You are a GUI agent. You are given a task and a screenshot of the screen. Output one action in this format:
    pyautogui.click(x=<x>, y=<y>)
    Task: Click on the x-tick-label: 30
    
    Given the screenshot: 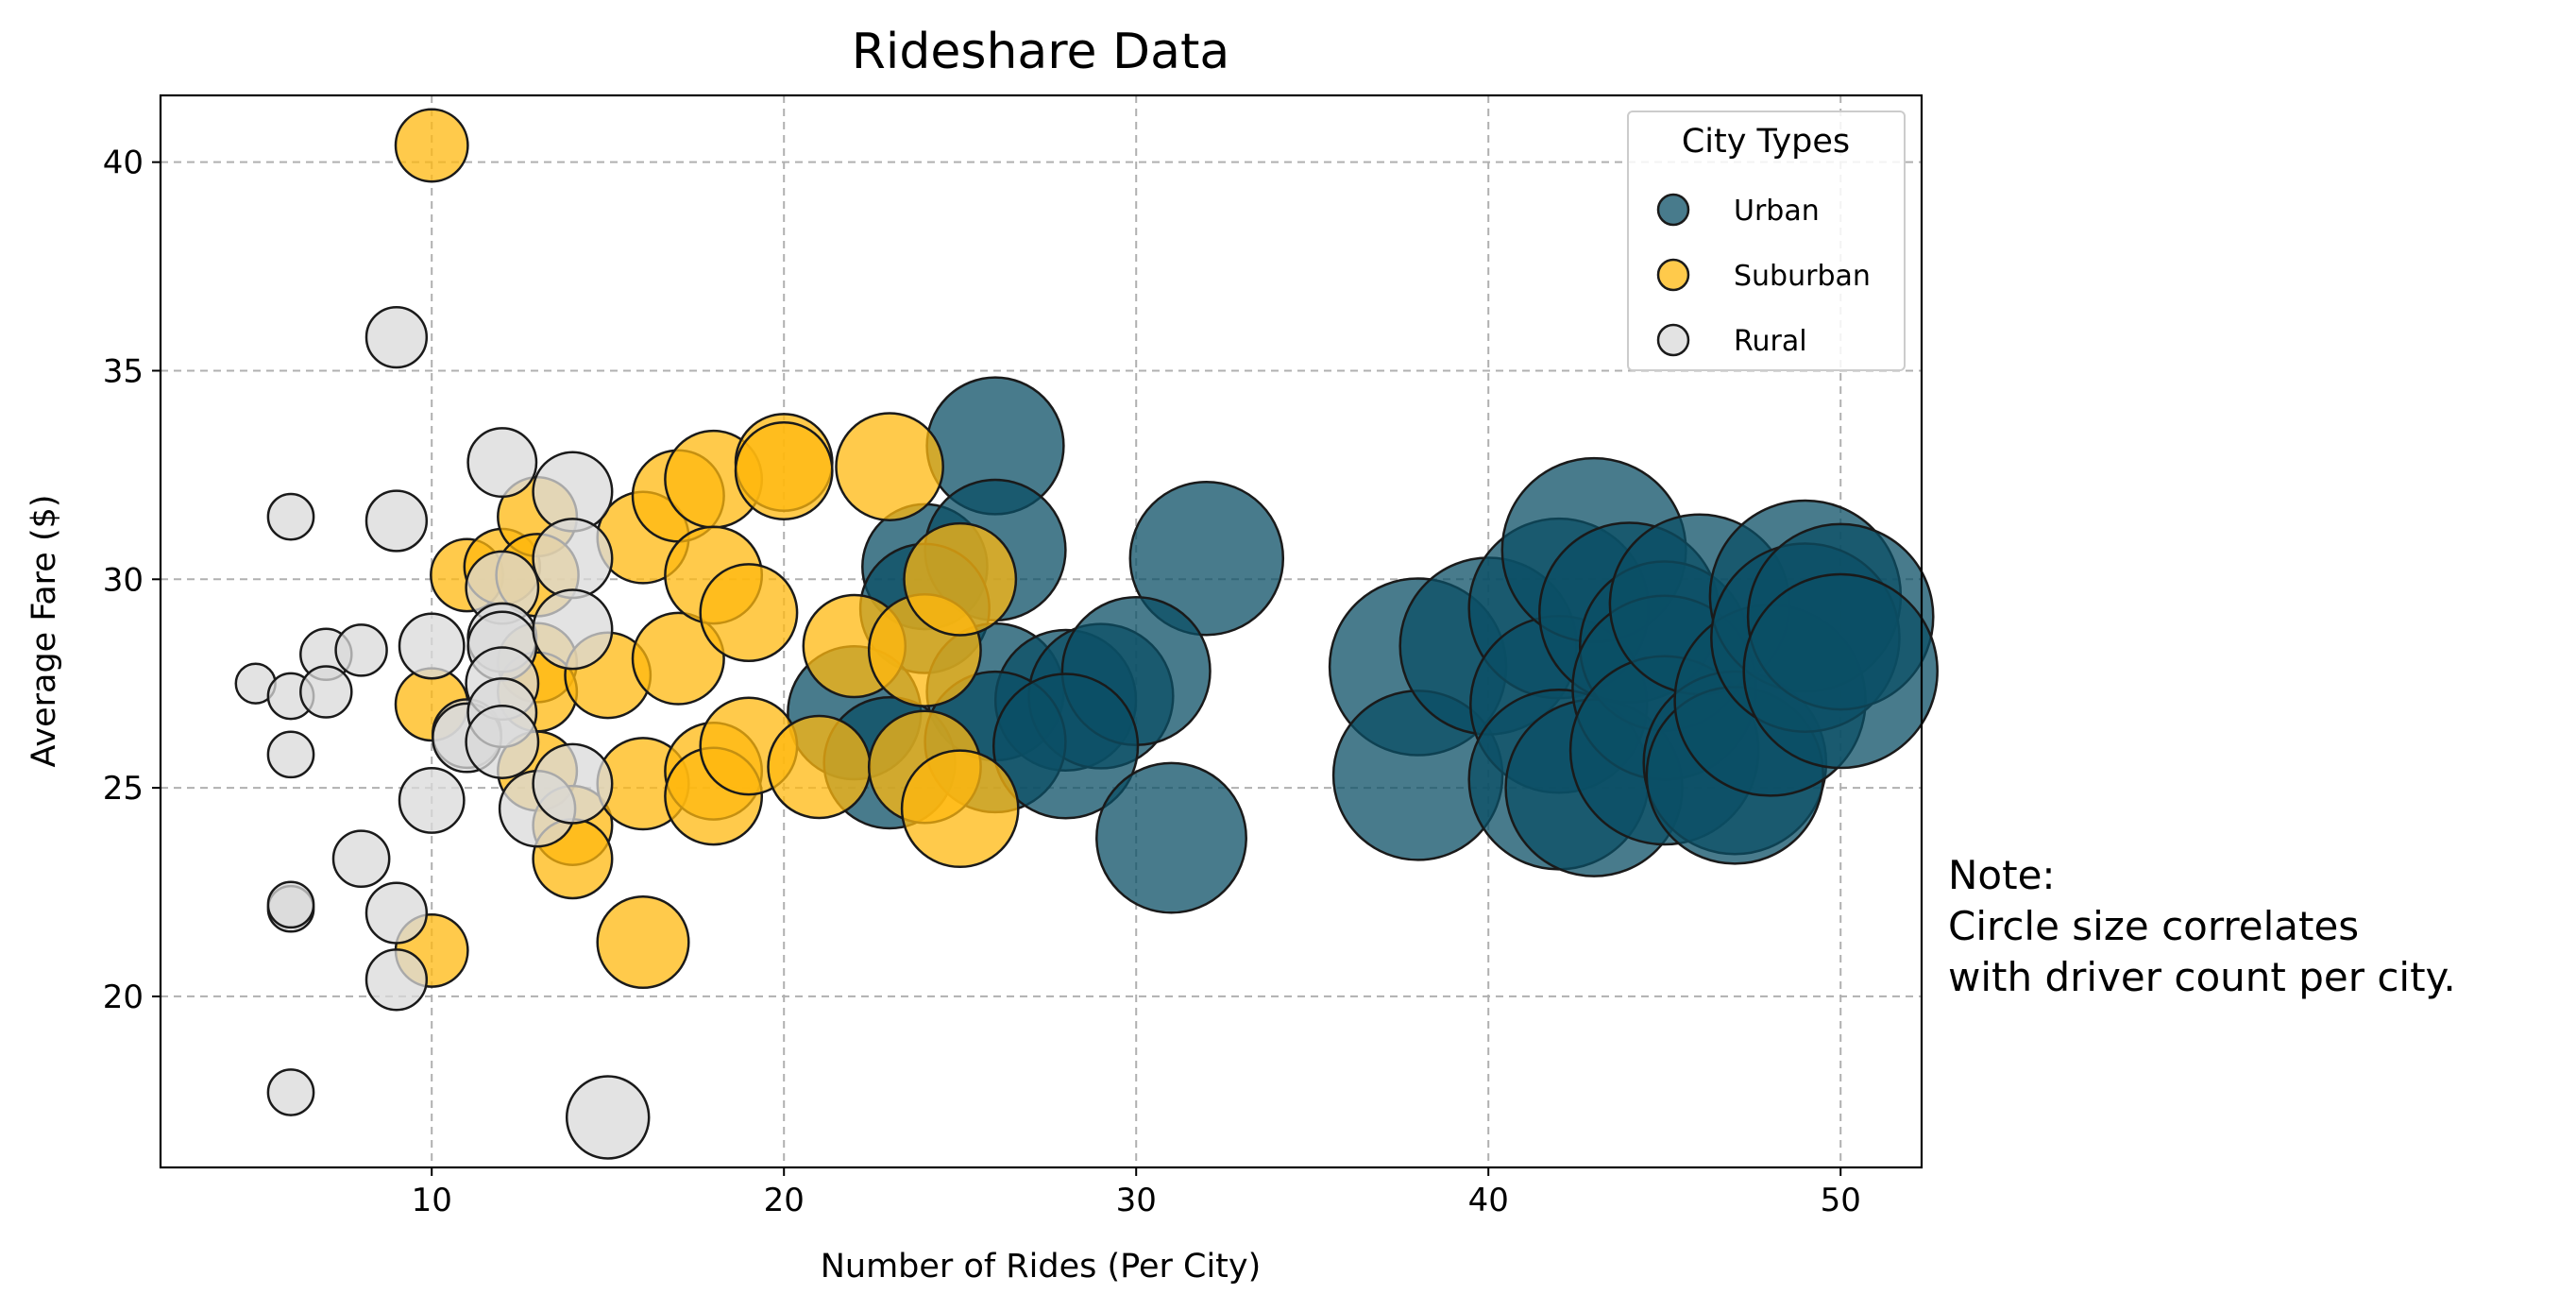 What is the action you would take?
    pyautogui.click(x=1136, y=1200)
    